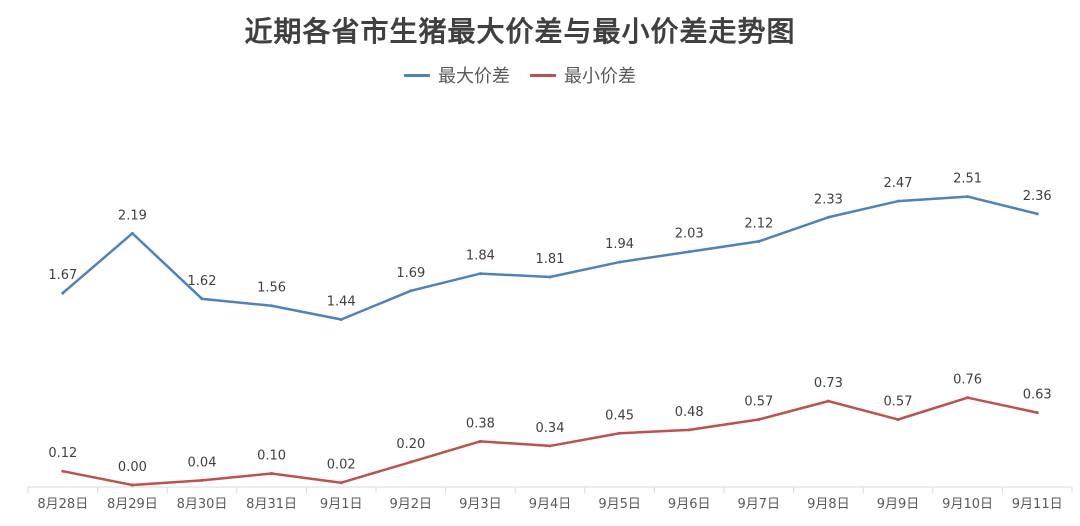 The image size is (1080, 526). What do you see at coordinates (410, 444) in the screenshot?
I see `data-label: 0.20` at bounding box center [410, 444].